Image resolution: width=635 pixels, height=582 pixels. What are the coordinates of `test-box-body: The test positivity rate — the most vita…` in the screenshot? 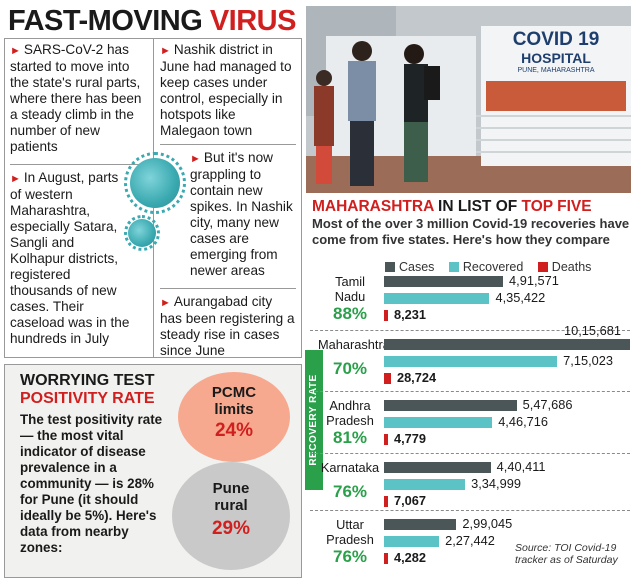 It's located at (91, 483).